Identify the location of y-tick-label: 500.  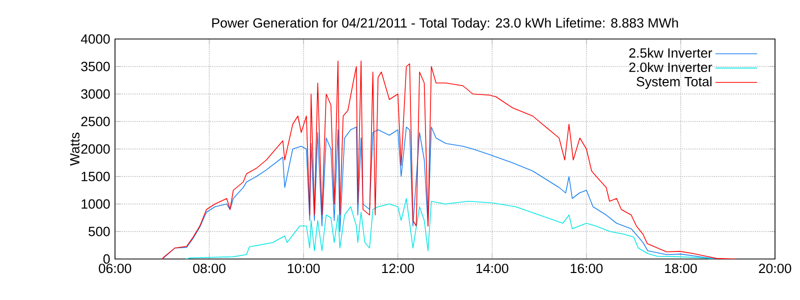
(99, 231).